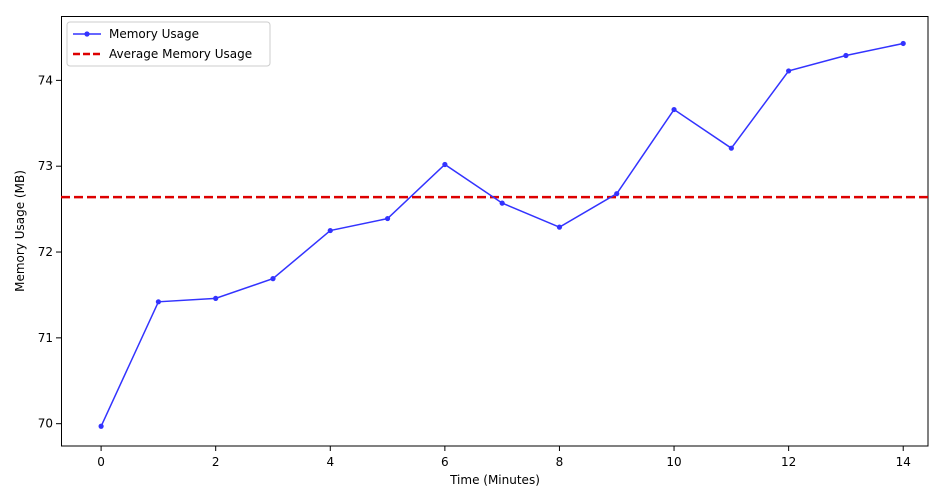 The width and height of the screenshot is (929, 487). I want to click on y-axis-title: Memory Usage (MB), so click(20, 231).